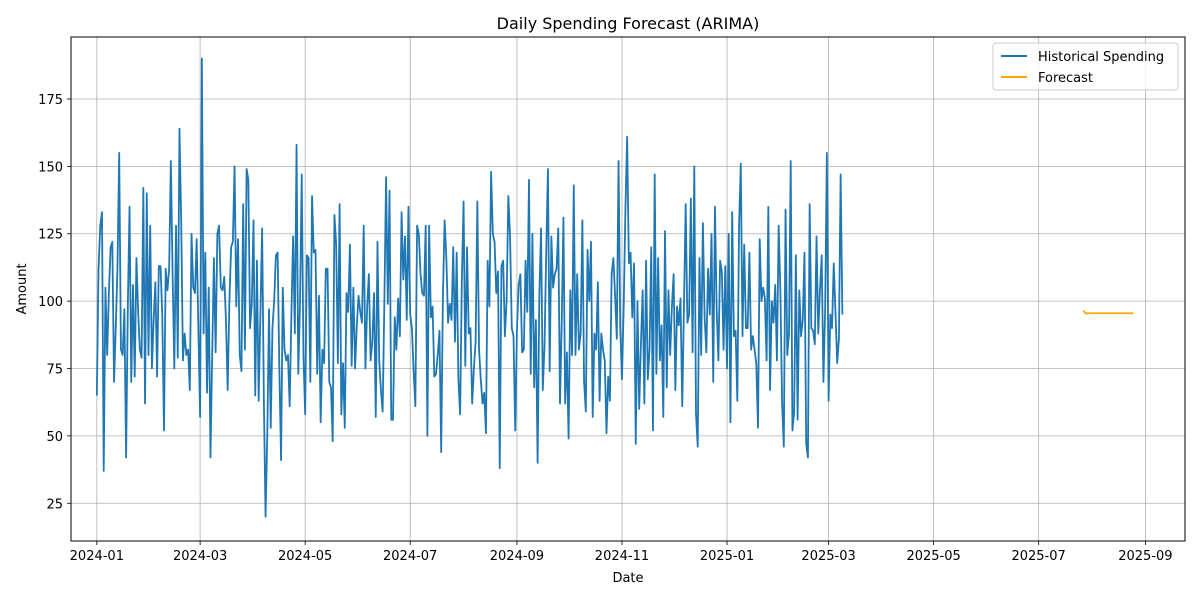  I want to click on legend-box, so click(1085, 66).